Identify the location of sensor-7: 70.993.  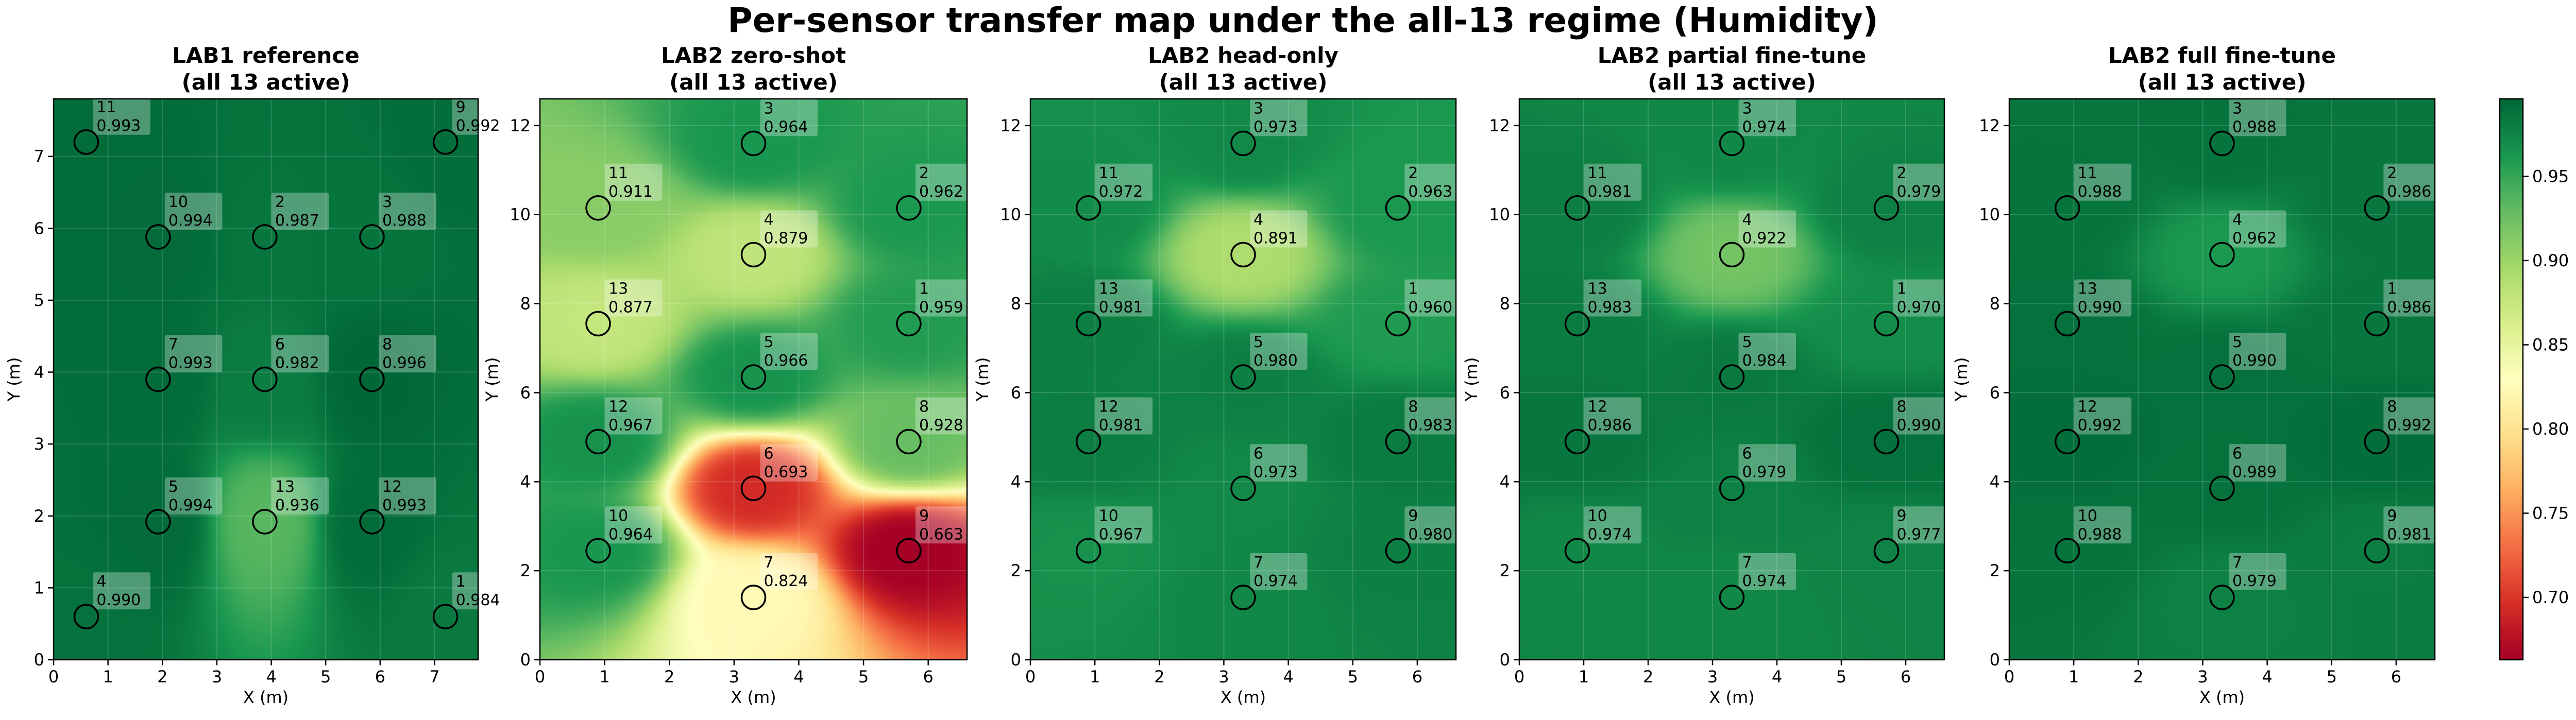
(184, 363).